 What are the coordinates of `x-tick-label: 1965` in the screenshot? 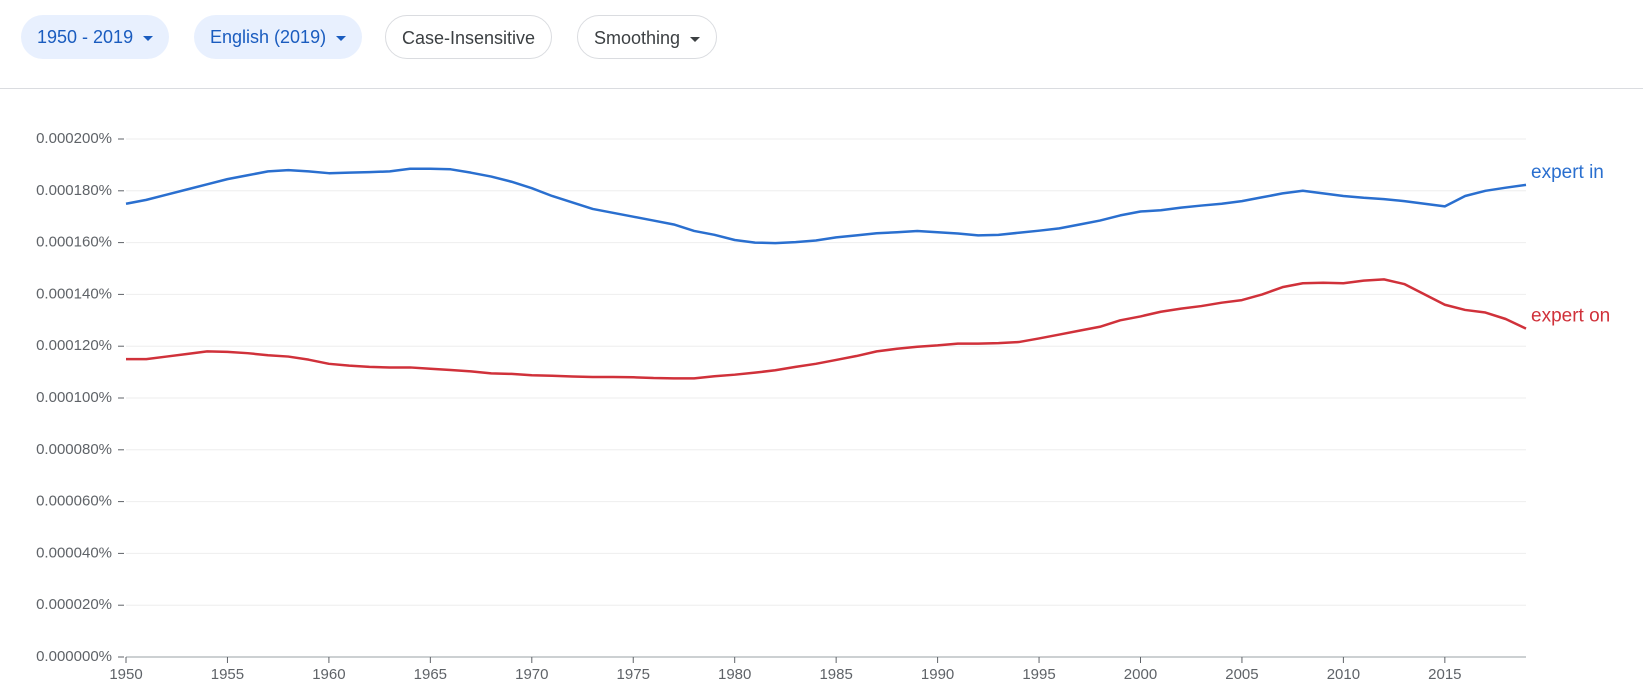 It's located at (430, 674).